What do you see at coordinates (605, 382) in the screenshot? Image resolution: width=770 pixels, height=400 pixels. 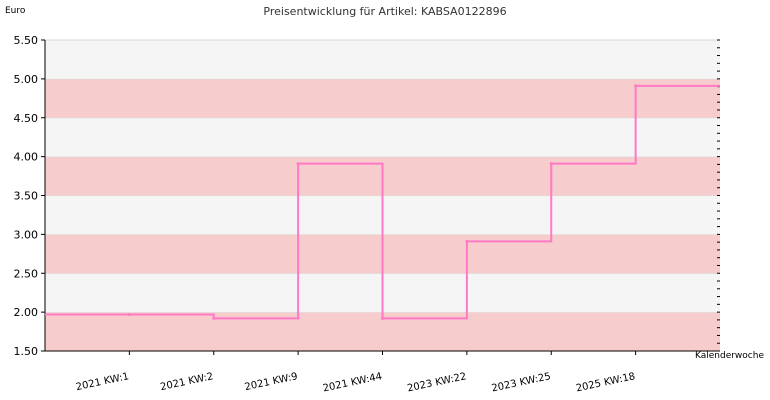 I see `x-tick-label: 2025 KW:18` at bounding box center [605, 382].